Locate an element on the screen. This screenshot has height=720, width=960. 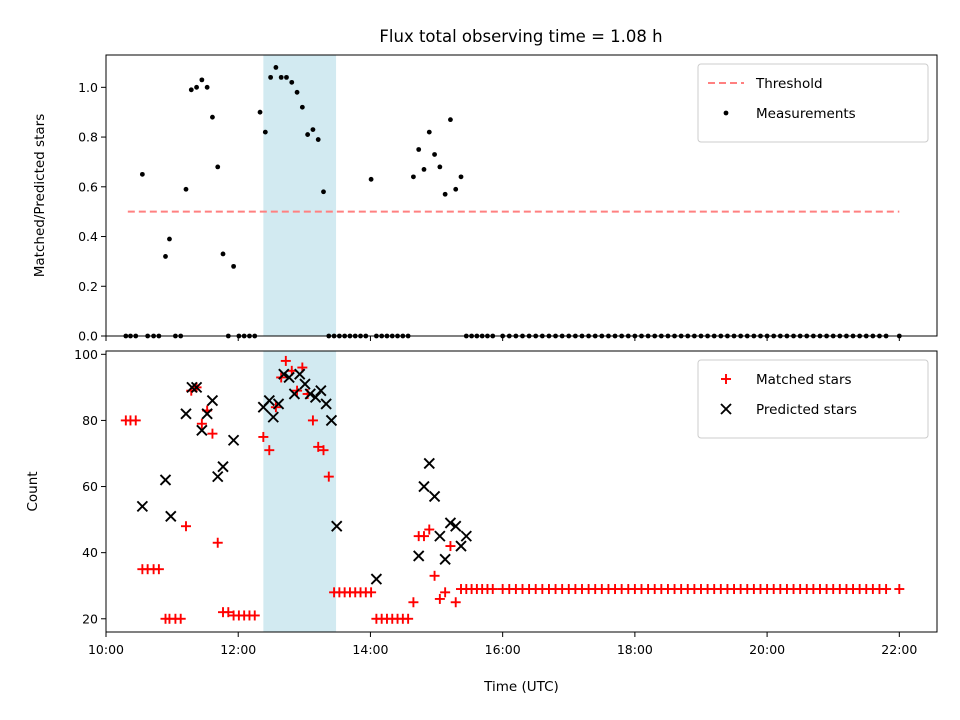
y-tick-label: 80 is located at coordinates (90, 420).